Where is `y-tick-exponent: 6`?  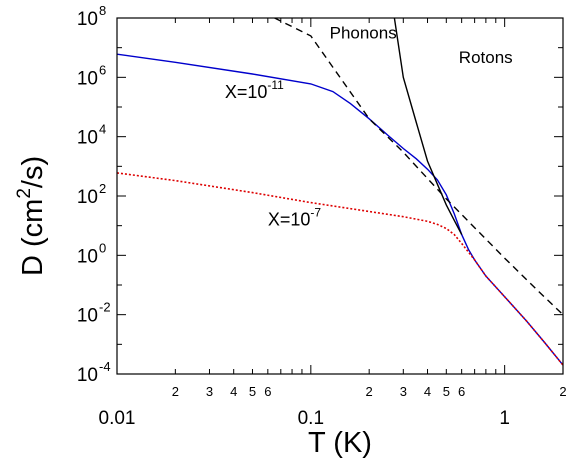
y-tick-exponent: 6 is located at coordinates (102, 69).